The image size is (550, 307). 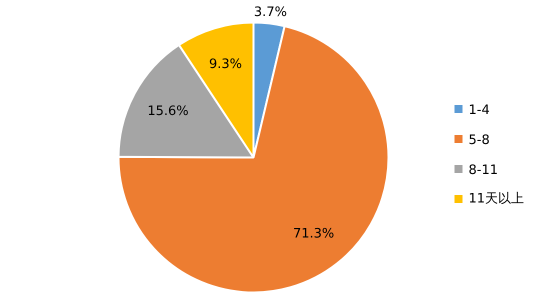 I want to click on data-label: 3.7%, so click(x=270, y=12).